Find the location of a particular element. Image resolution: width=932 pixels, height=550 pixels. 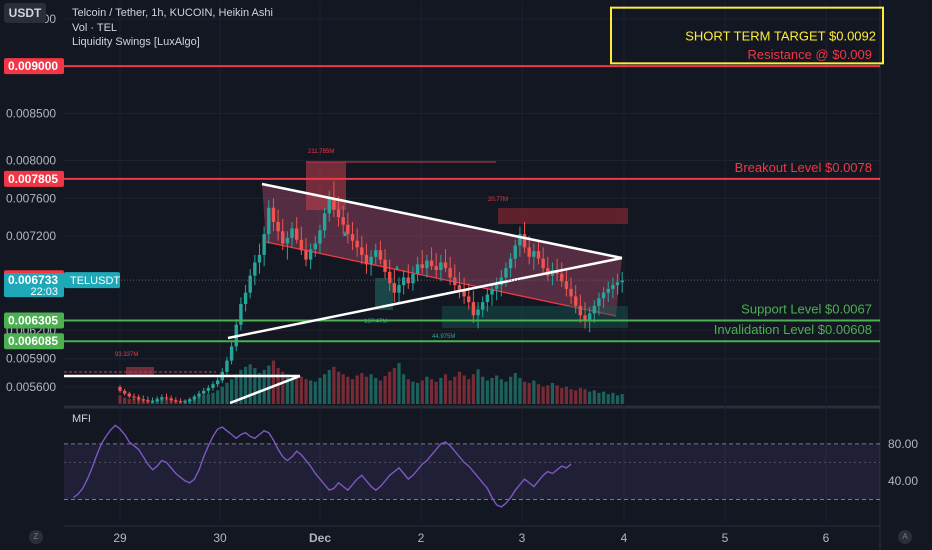

symbol-button: USDT is located at coordinates (25, 13).